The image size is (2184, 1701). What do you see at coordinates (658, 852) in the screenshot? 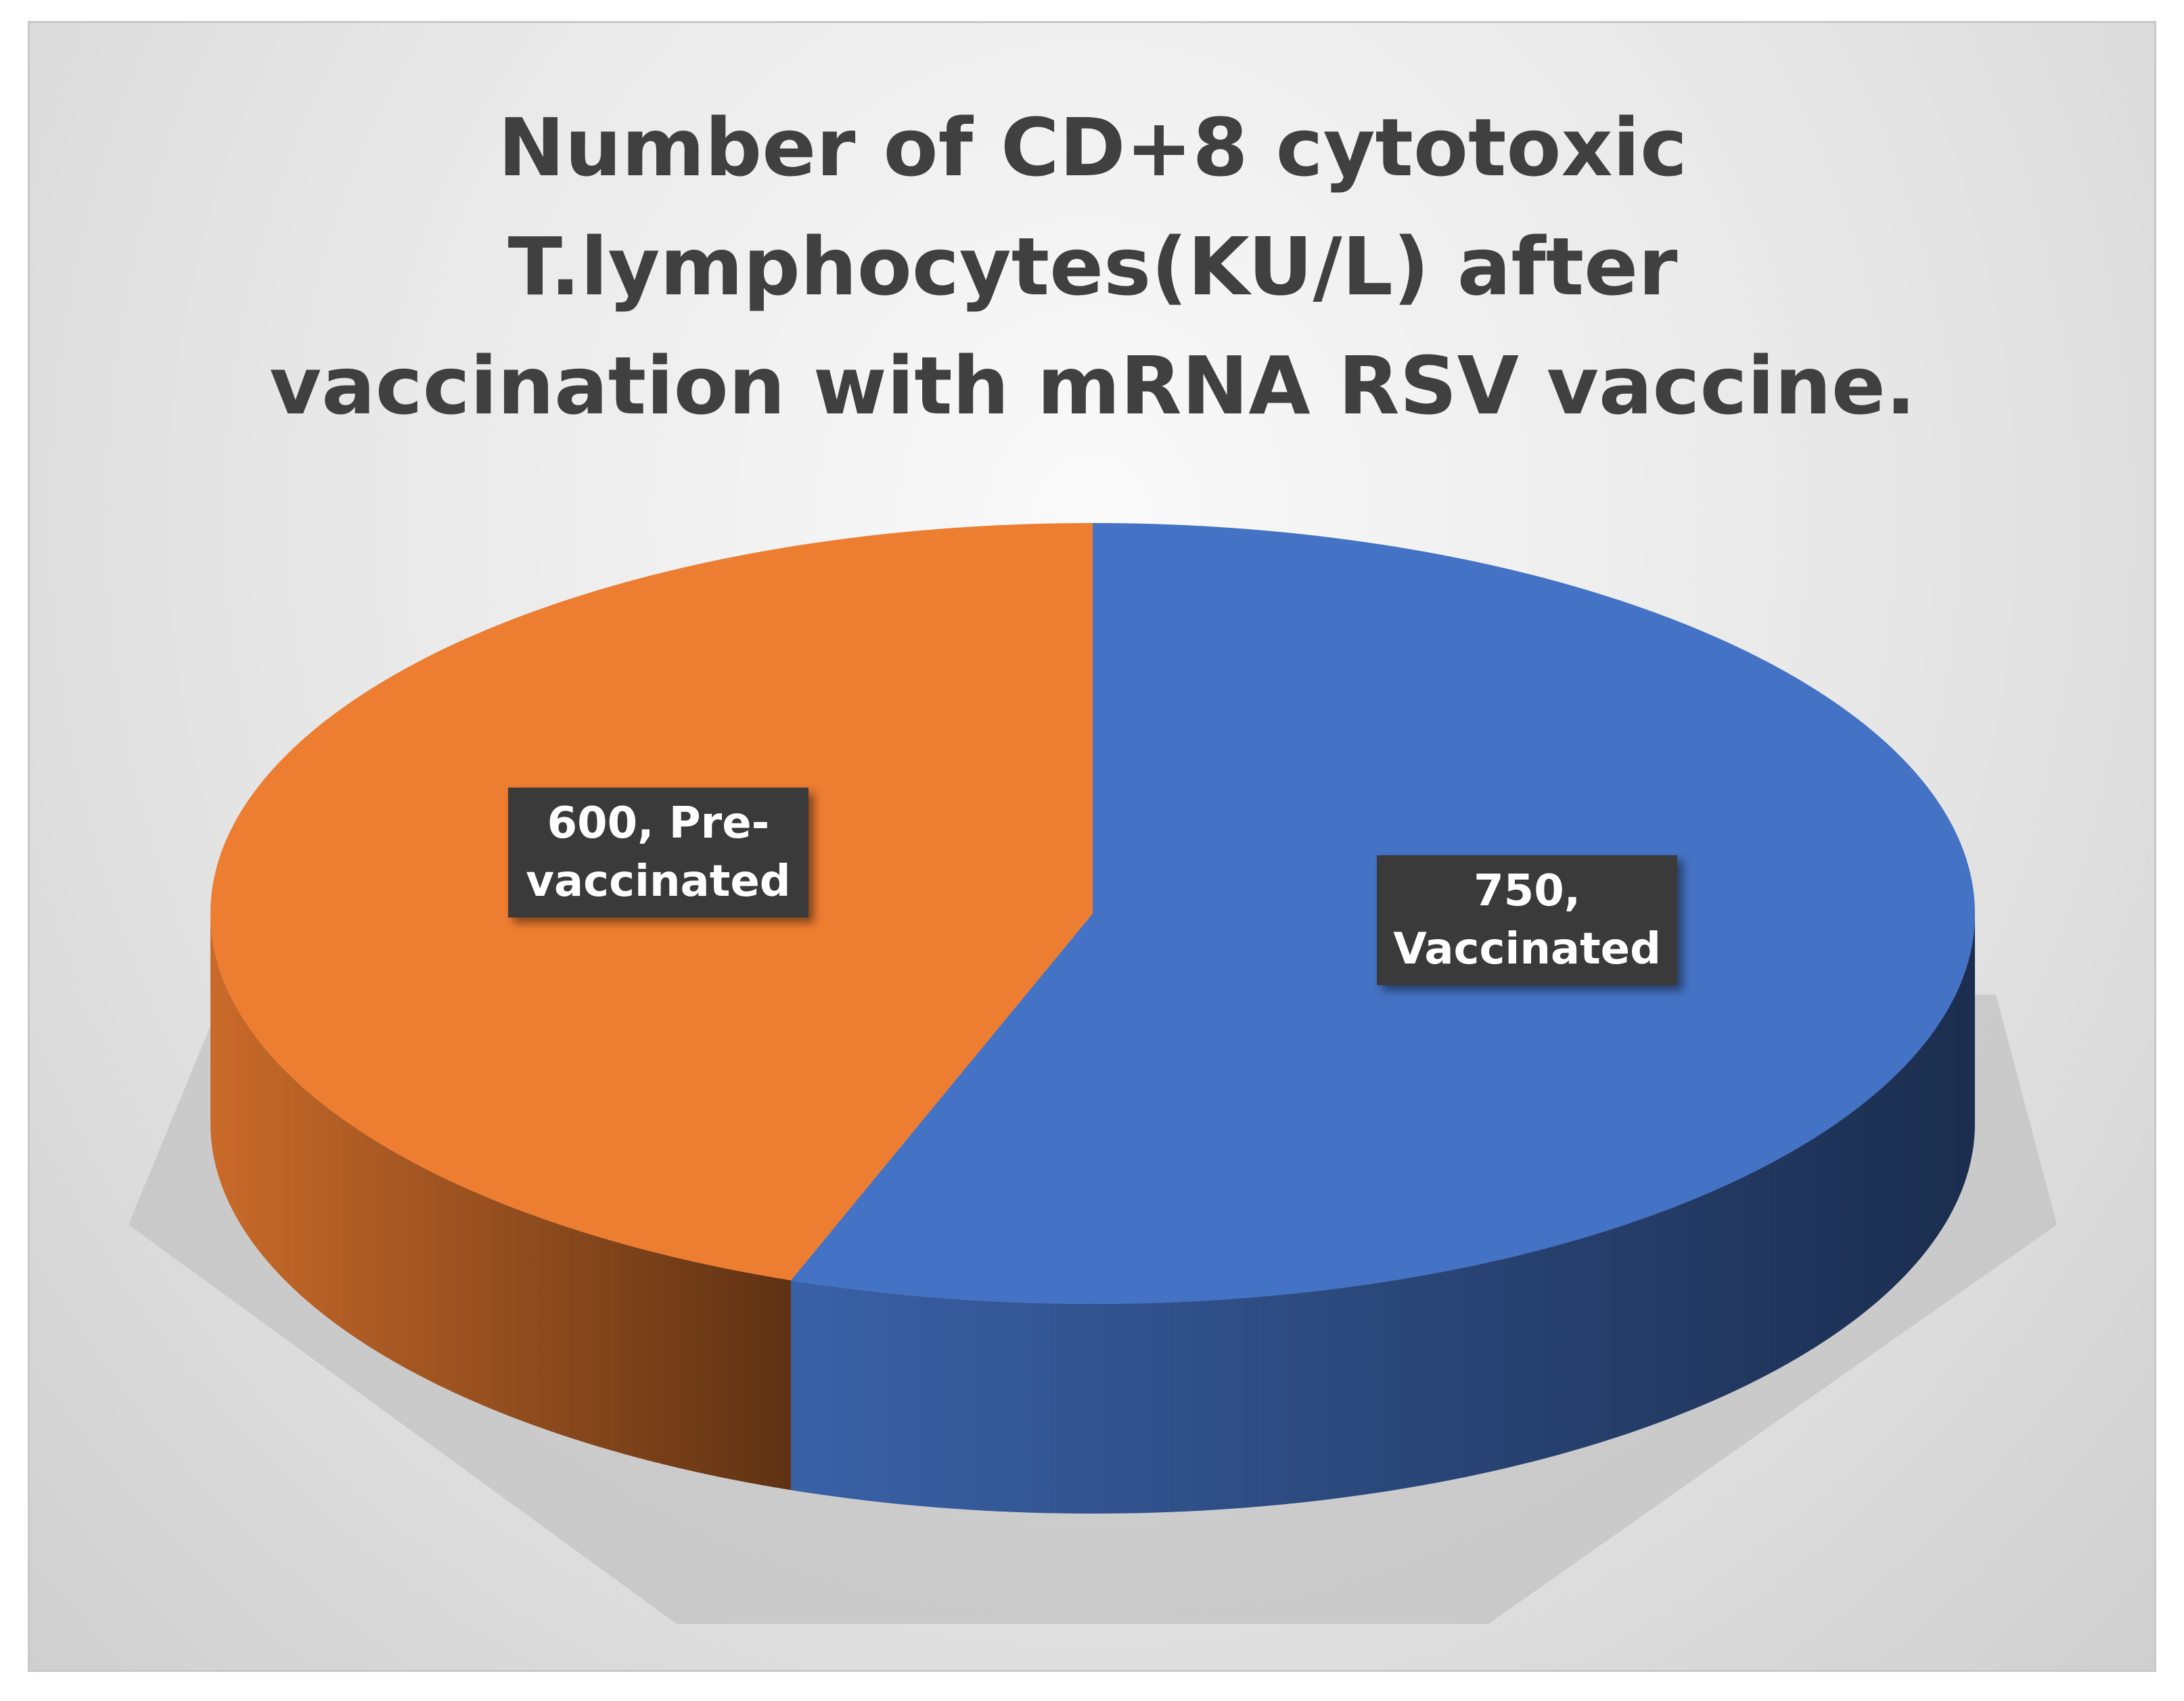
I see `data-label: 600, Pre-vaccinated` at bounding box center [658, 852].